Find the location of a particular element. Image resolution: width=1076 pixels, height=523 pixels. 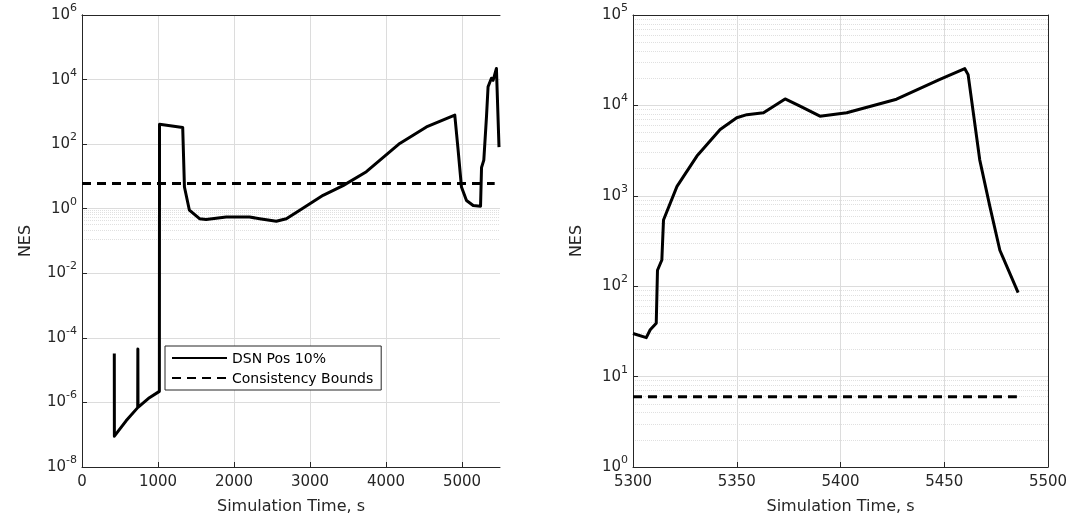

y-tick-label: 10$^{-8}$ is located at coordinates (61, 464).